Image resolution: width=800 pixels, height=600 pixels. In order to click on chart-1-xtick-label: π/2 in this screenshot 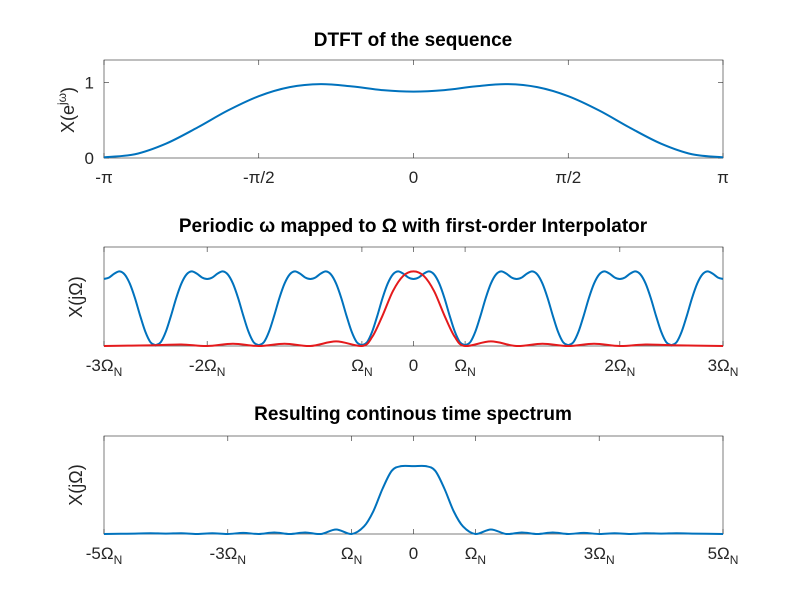, I will do `click(568, 177)`.